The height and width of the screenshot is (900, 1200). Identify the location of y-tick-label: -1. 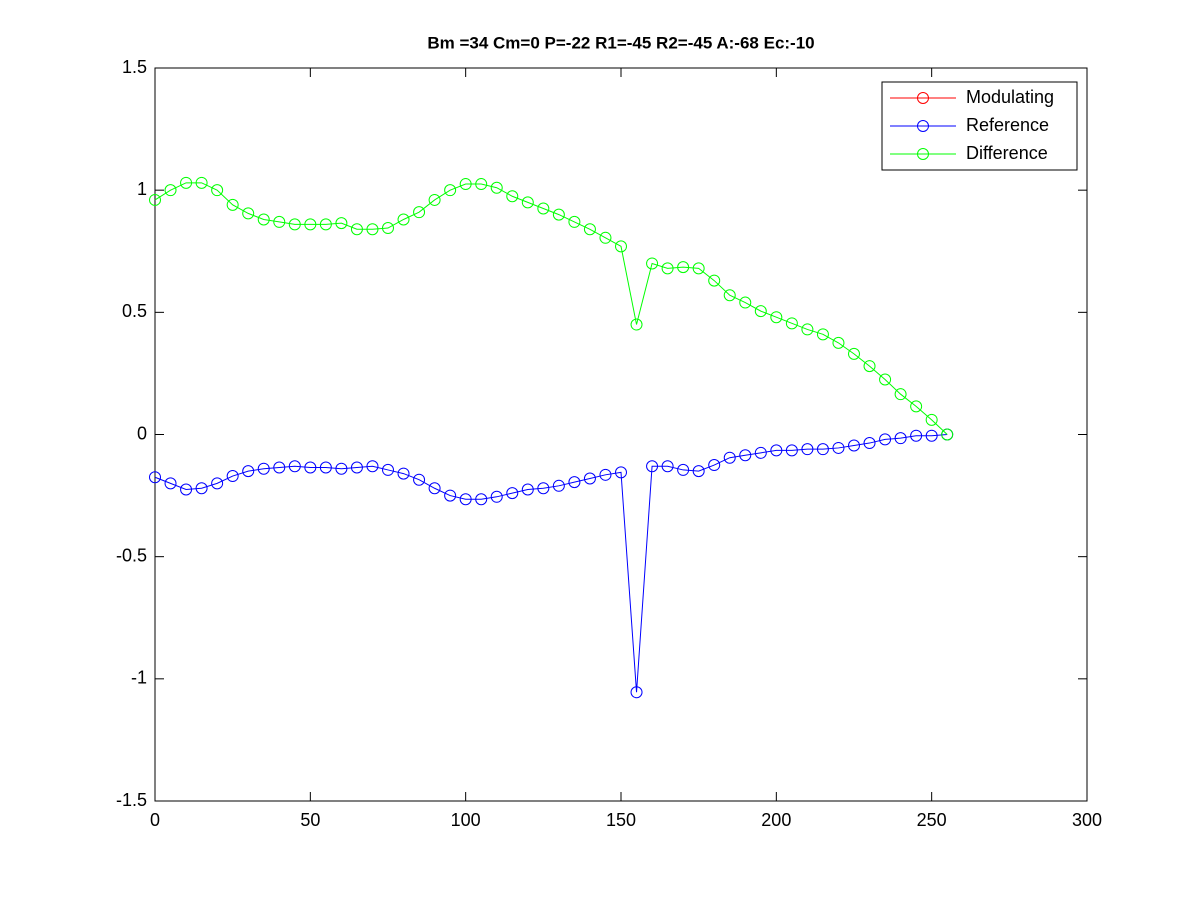
(139, 678).